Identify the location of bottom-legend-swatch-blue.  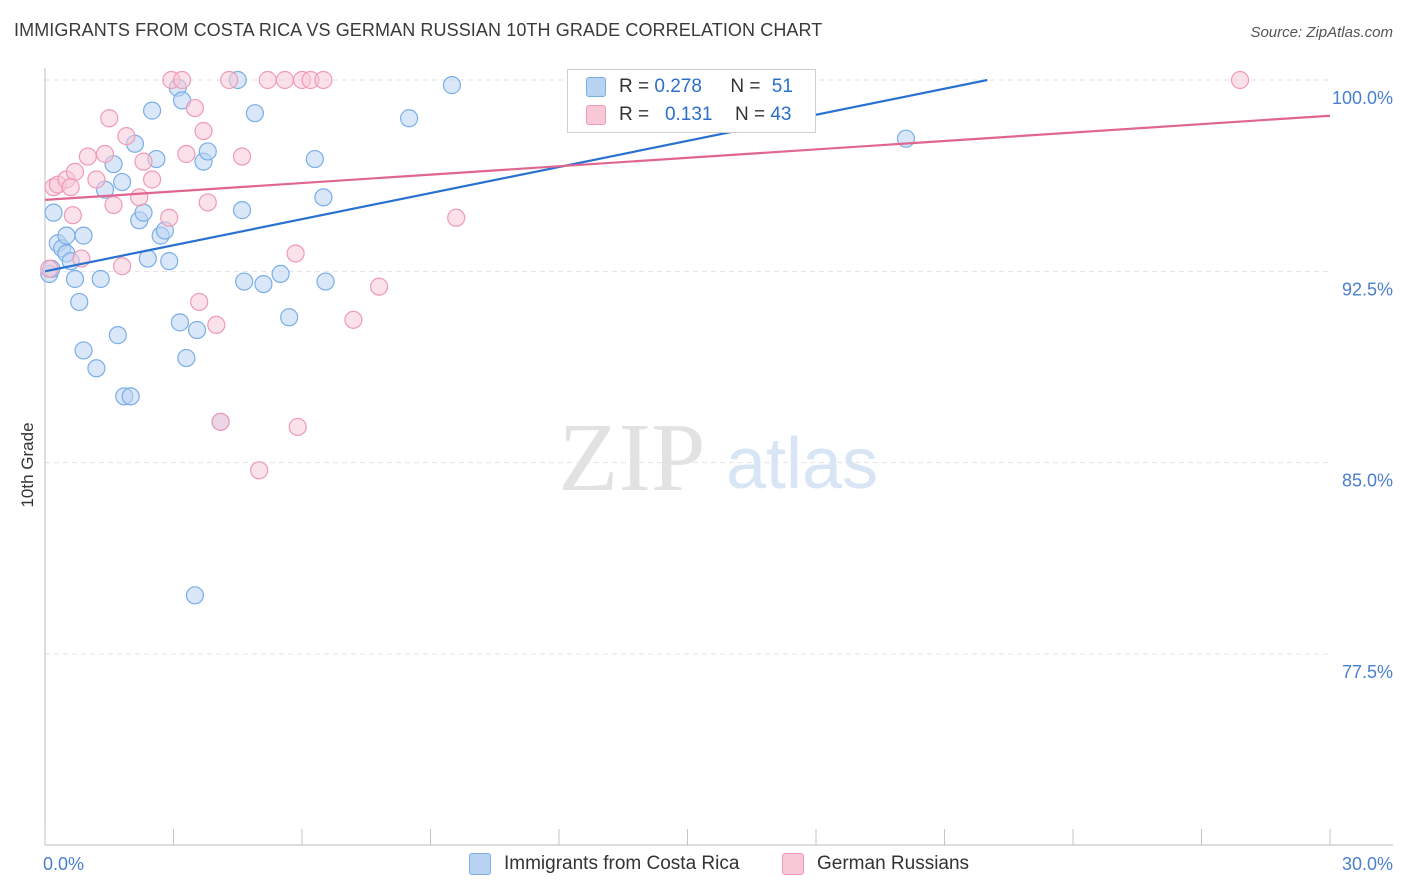
(480, 864).